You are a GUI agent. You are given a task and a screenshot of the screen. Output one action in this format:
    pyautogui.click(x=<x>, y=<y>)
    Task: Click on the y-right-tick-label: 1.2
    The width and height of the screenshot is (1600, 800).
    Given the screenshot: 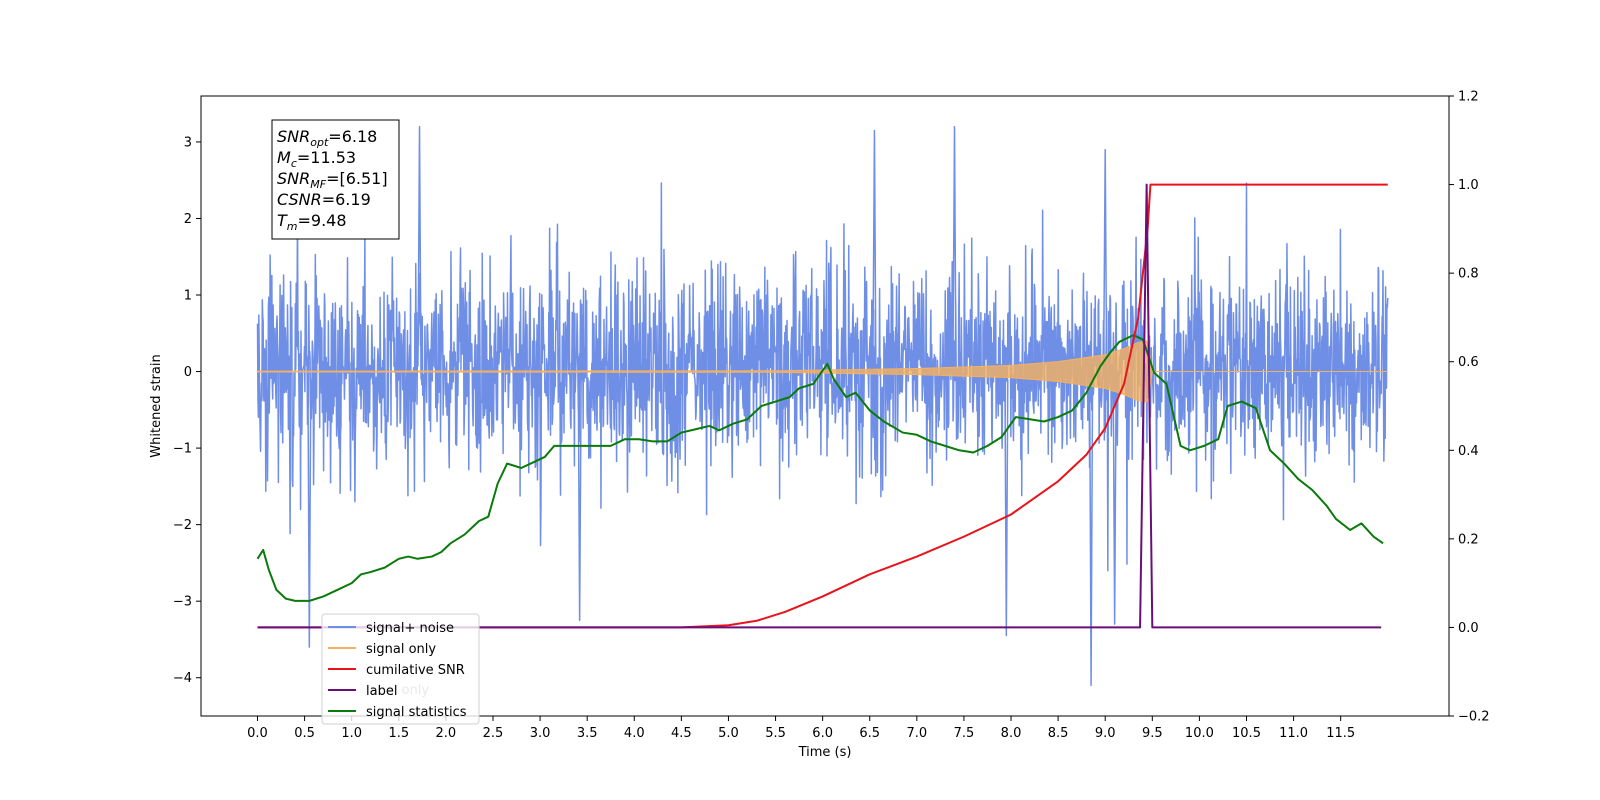 What is the action you would take?
    pyautogui.click(x=1468, y=97)
    